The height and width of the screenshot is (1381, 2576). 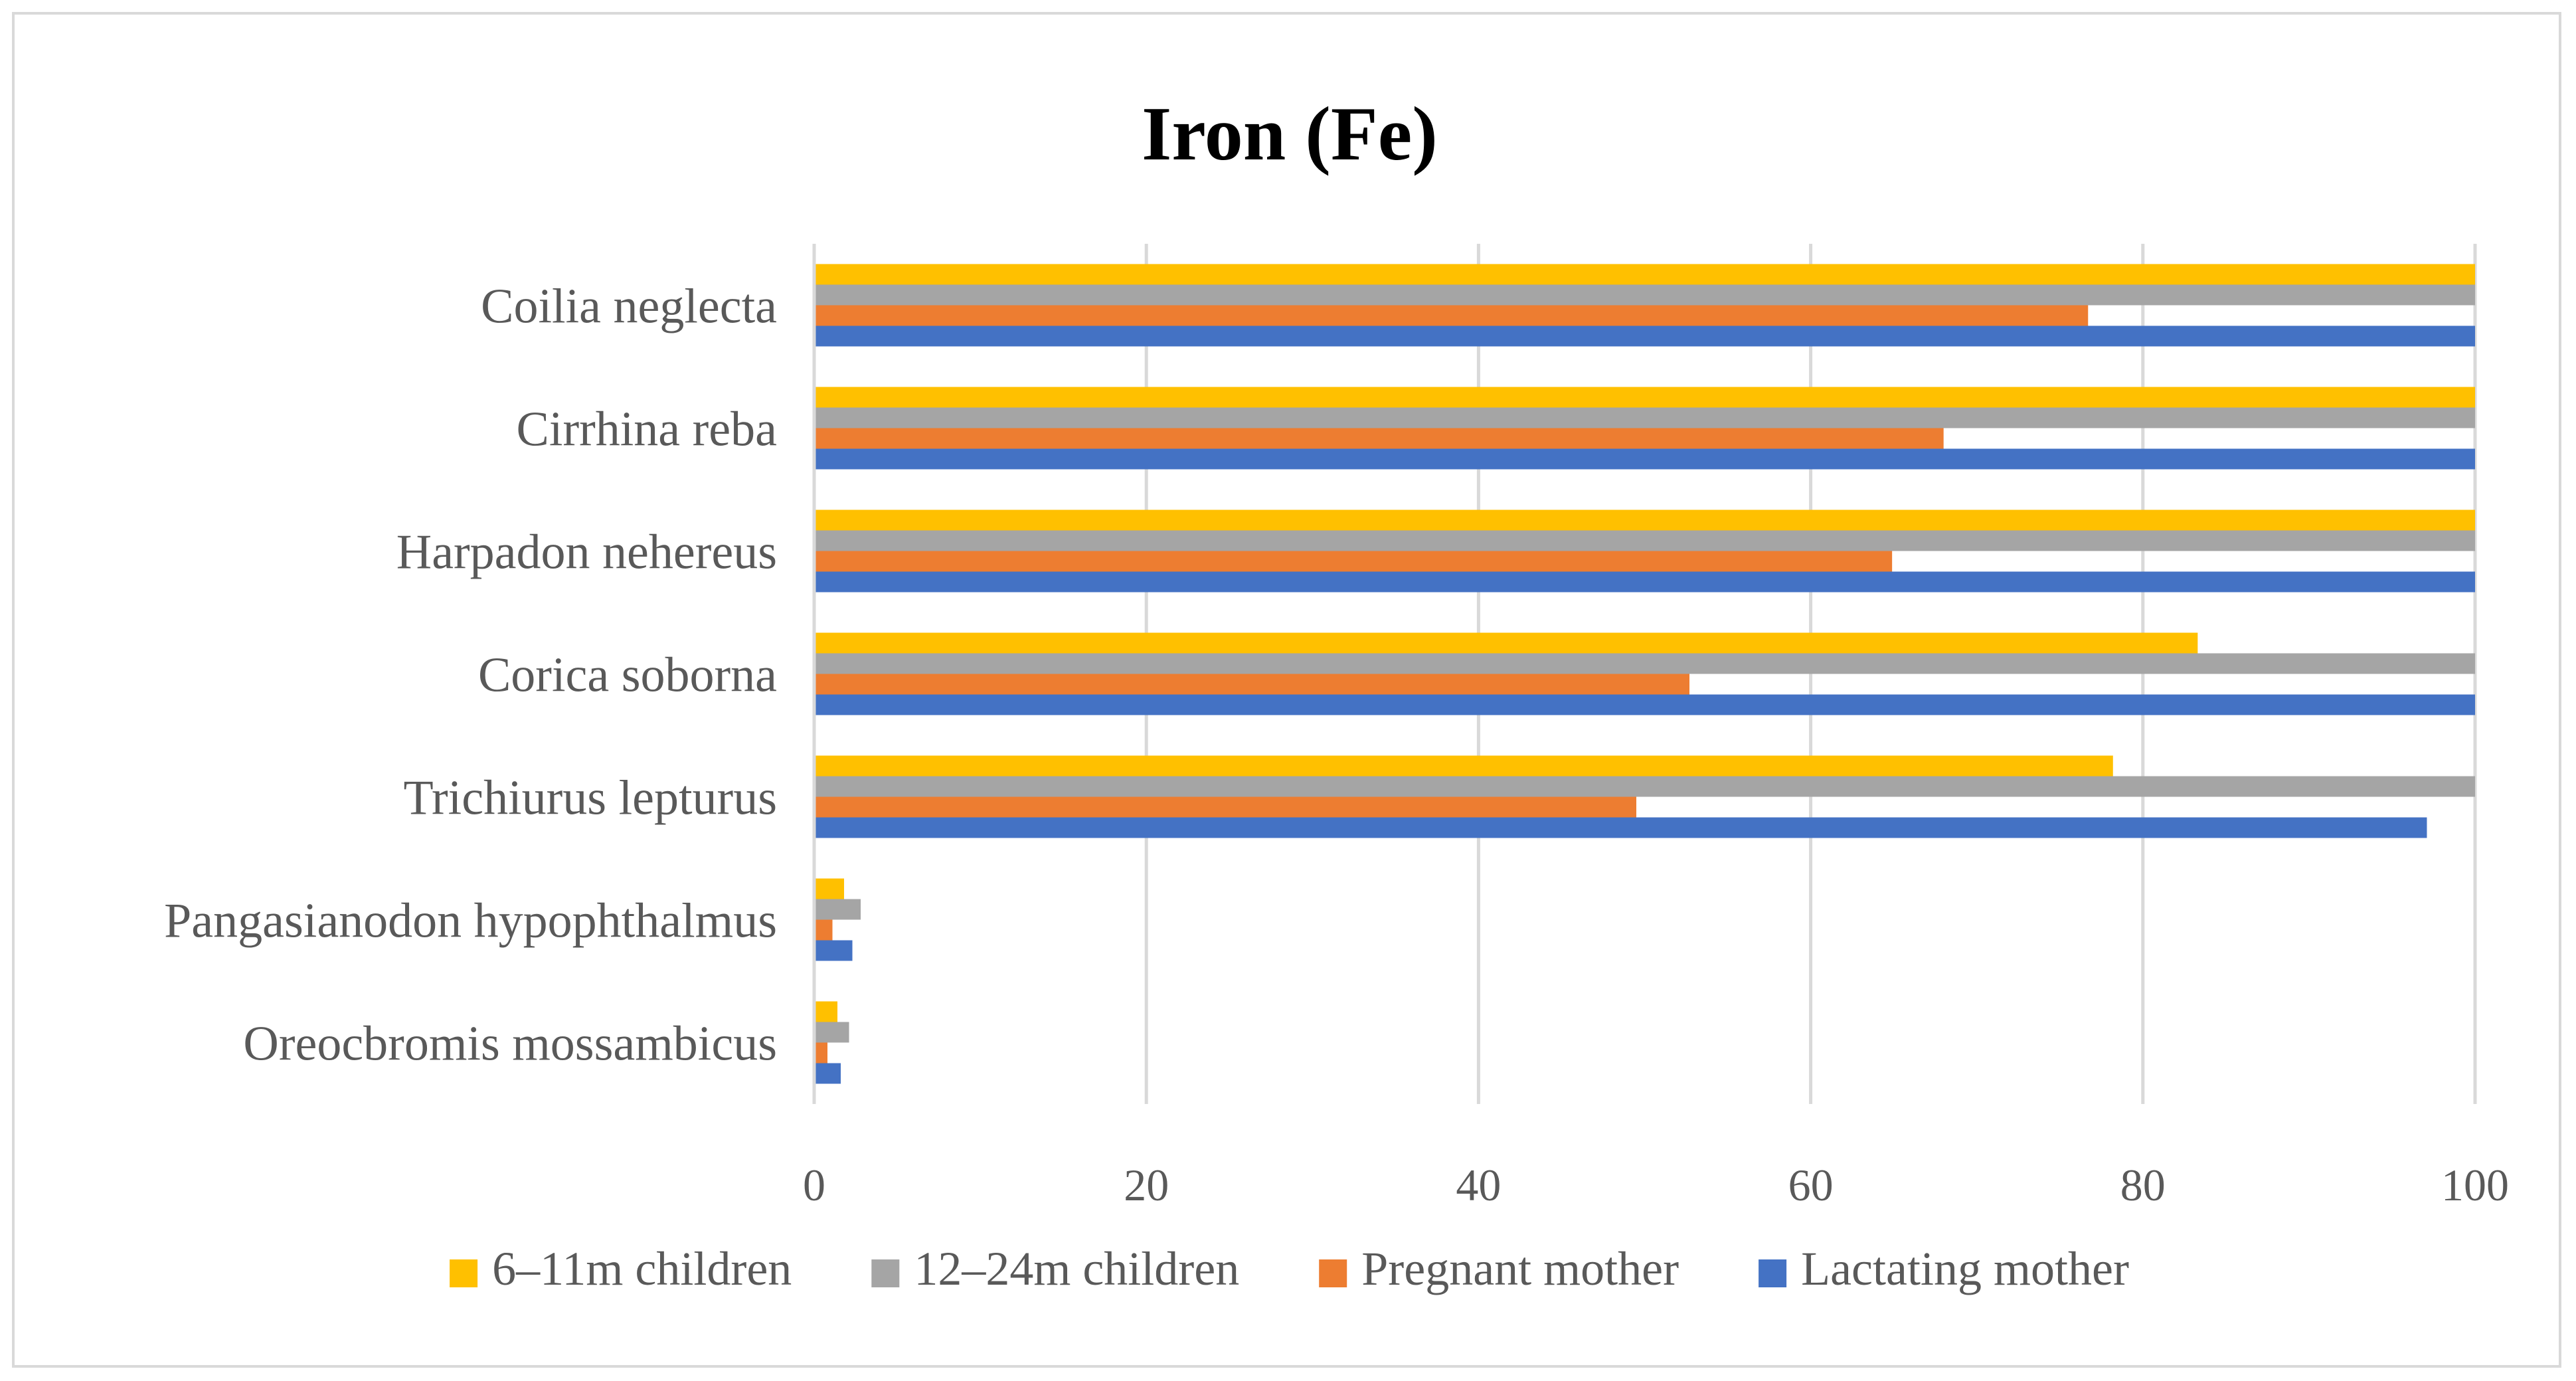 I want to click on category-label-coilia-neglecta: Coilia neglecta, so click(x=629, y=307).